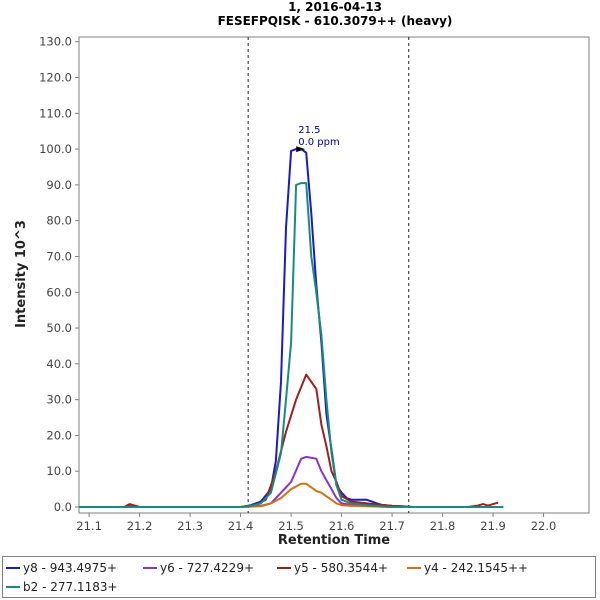  Describe the element at coordinates (476, 568) in the screenshot. I see `legend-label: y4 - 242.1545++` at that location.